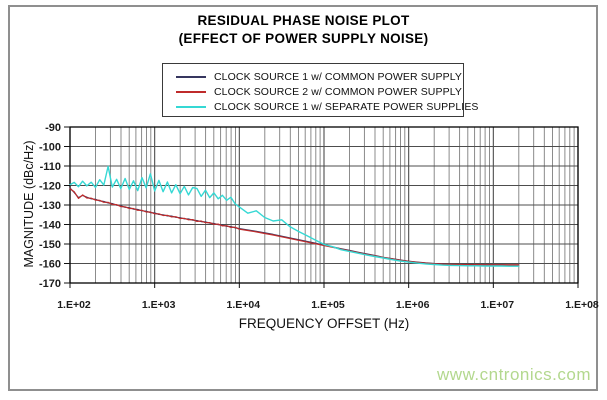 The width and height of the screenshot is (607, 400). What do you see at coordinates (514, 374) in the screenshot?
I see `watermark: www.cntronics.com` at bounding box center [514, 374].